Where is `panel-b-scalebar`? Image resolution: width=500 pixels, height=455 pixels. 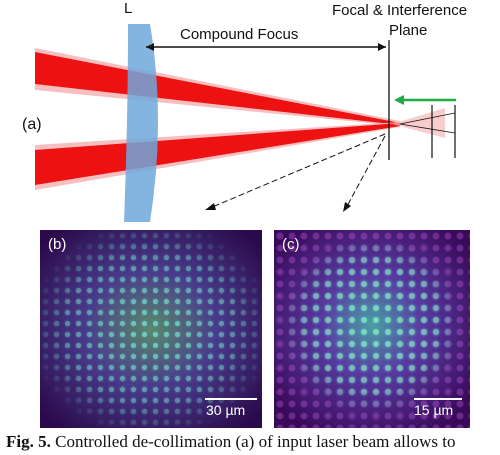
panel-b-scalebar is located at coordinates (231, 399).